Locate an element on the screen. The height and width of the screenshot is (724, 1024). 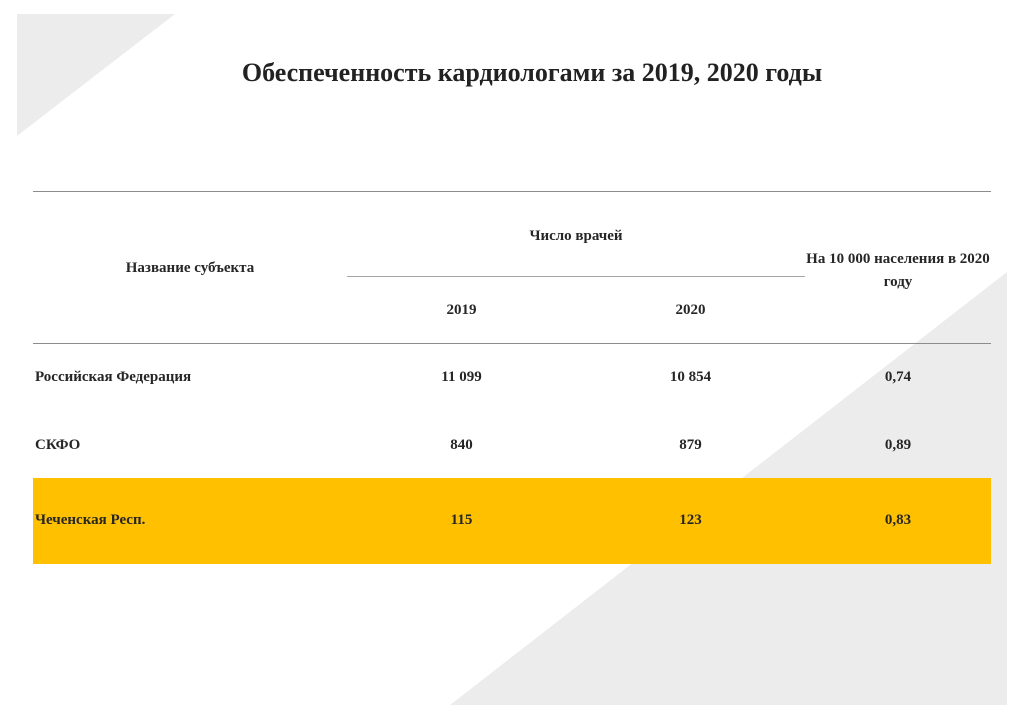
header-doctor-count: Число врачей is located at coordinates (576, 236).